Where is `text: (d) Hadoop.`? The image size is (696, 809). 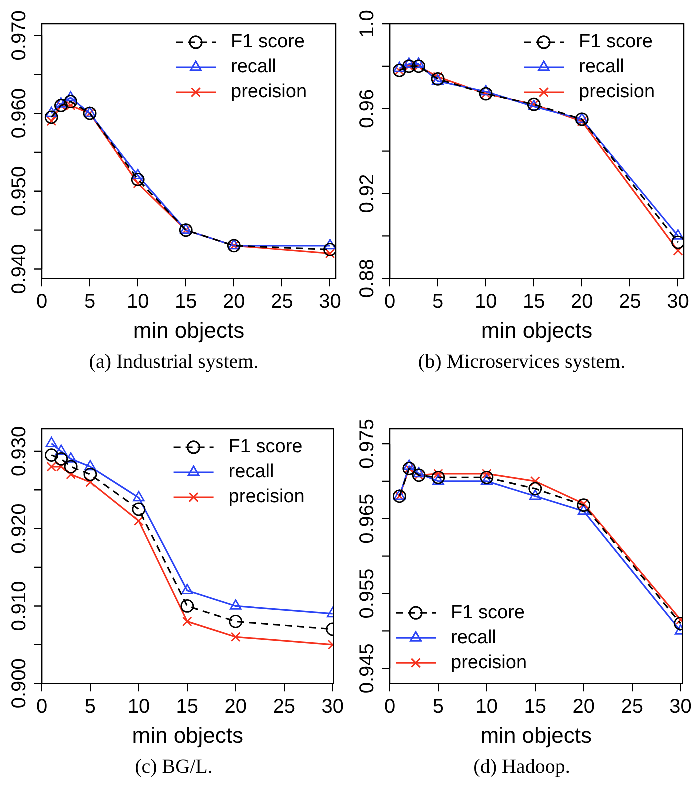
text: (d) Hadoop. is located at coordinates (522, 767).